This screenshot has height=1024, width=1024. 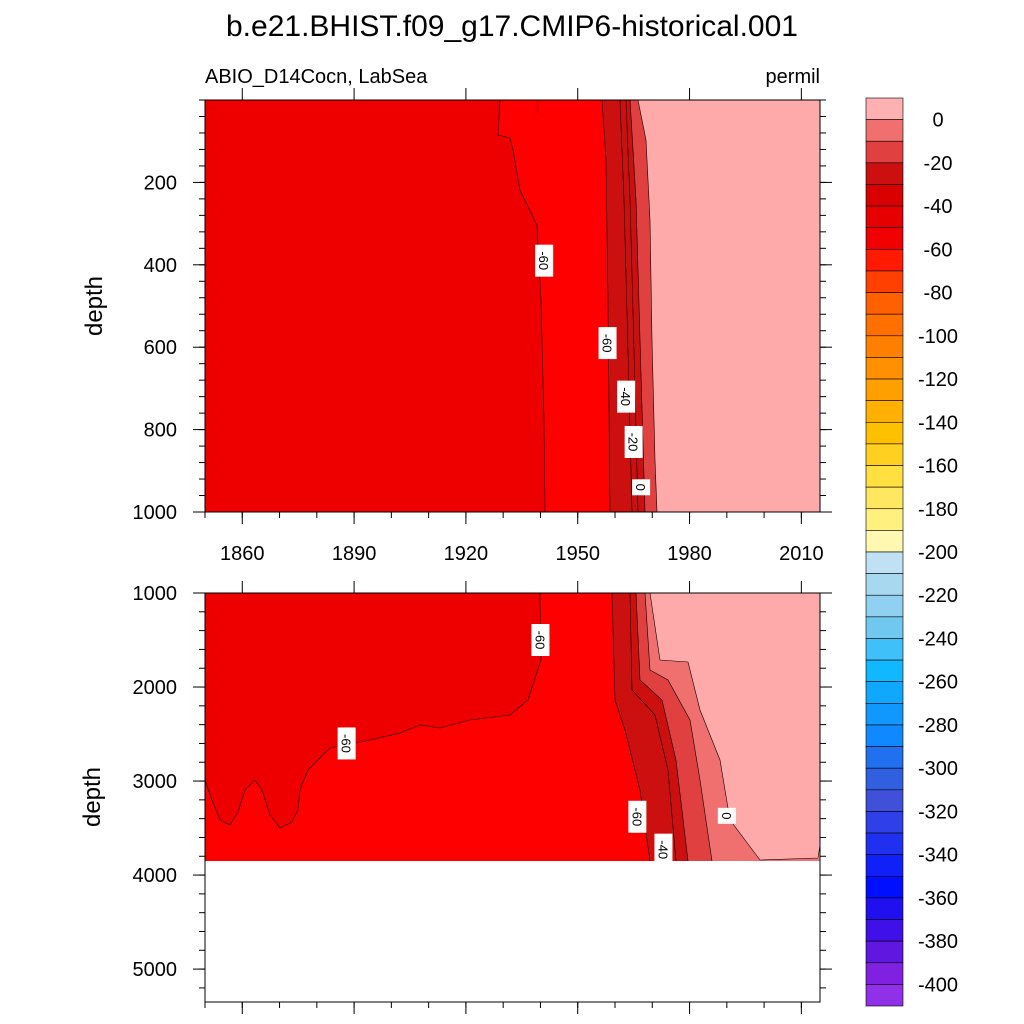 What do you see at coordinates (160, 183) in the screenshot?
I see `y-tick-label: 200` at bounding box center [160, 183].